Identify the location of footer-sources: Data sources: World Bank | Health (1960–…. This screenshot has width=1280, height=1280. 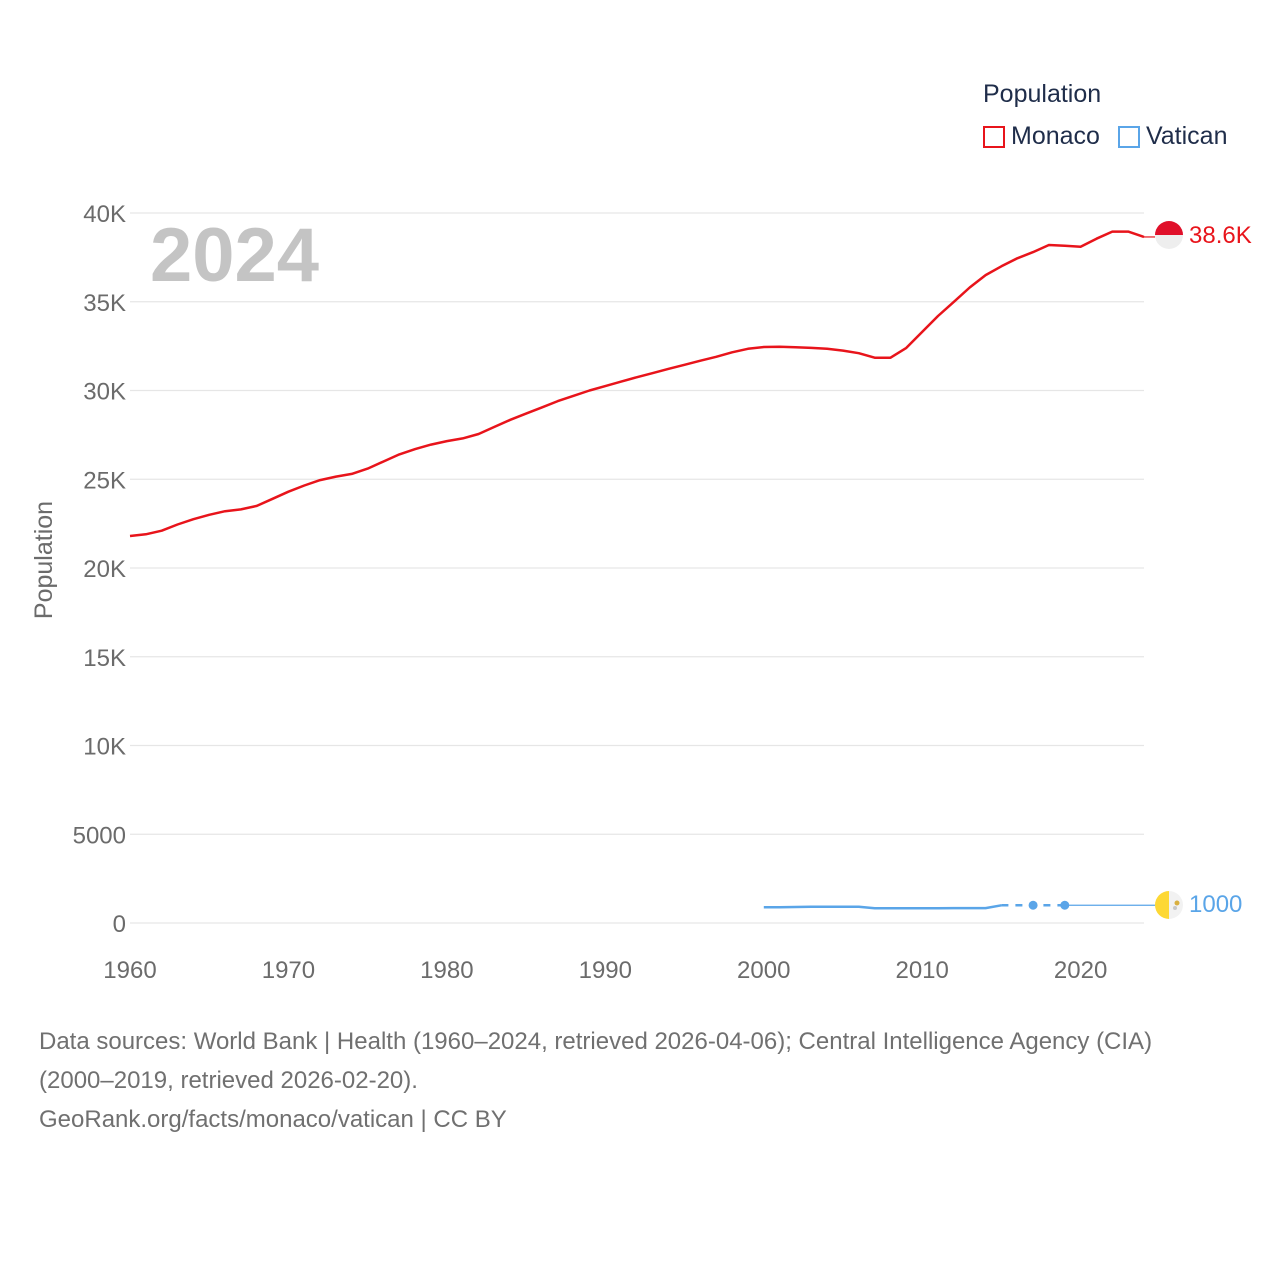
(644, 1080).